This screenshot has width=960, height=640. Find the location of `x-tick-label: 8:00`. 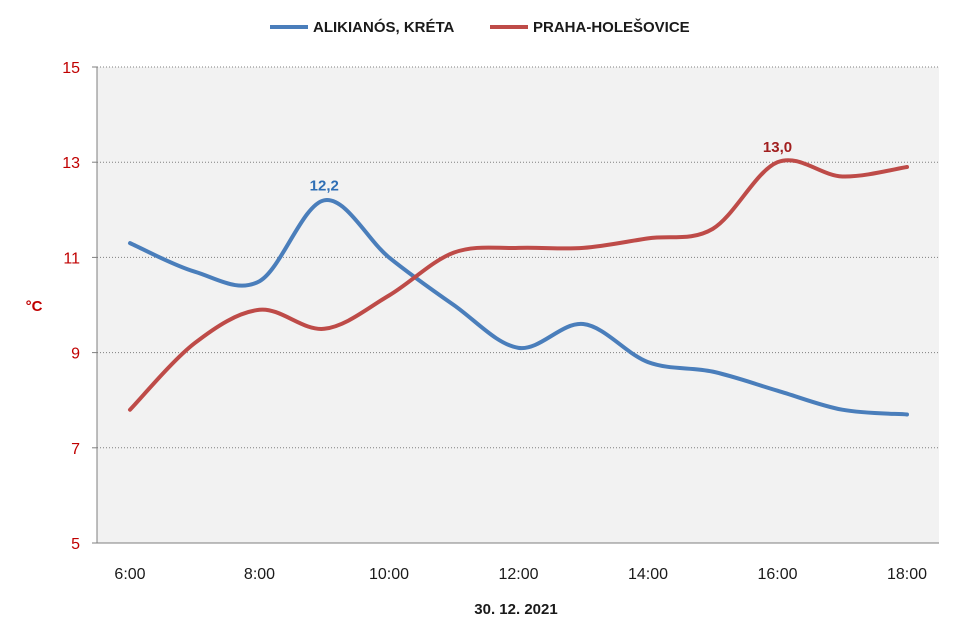

x-tick-label: 8:00 is located at coordinates (259, 574).